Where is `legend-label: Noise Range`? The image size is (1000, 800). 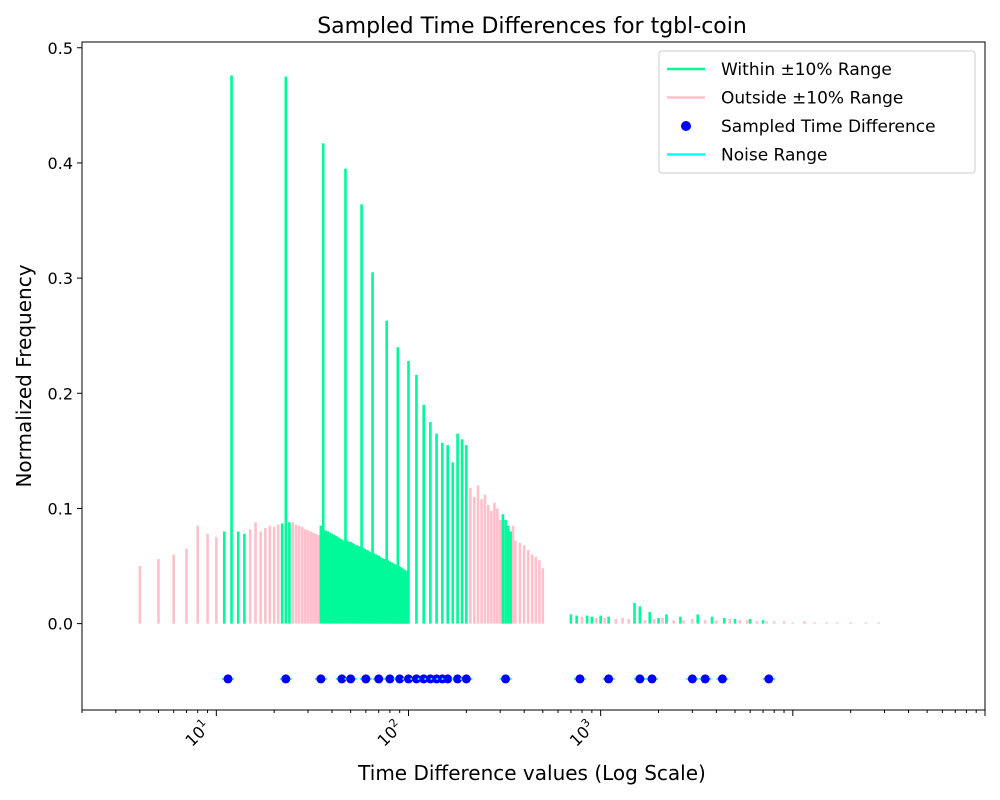 legend-label: Noise Range is located at coordinates (774, 156).